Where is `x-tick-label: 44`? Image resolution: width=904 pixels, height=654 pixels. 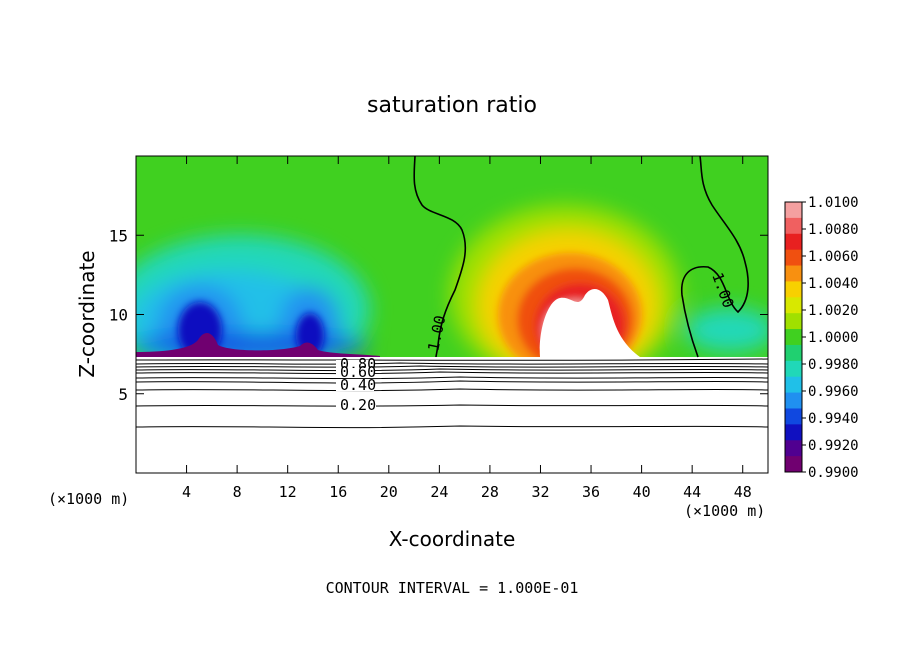 x-tick-label: 44 is located at coordinates (692, 492).